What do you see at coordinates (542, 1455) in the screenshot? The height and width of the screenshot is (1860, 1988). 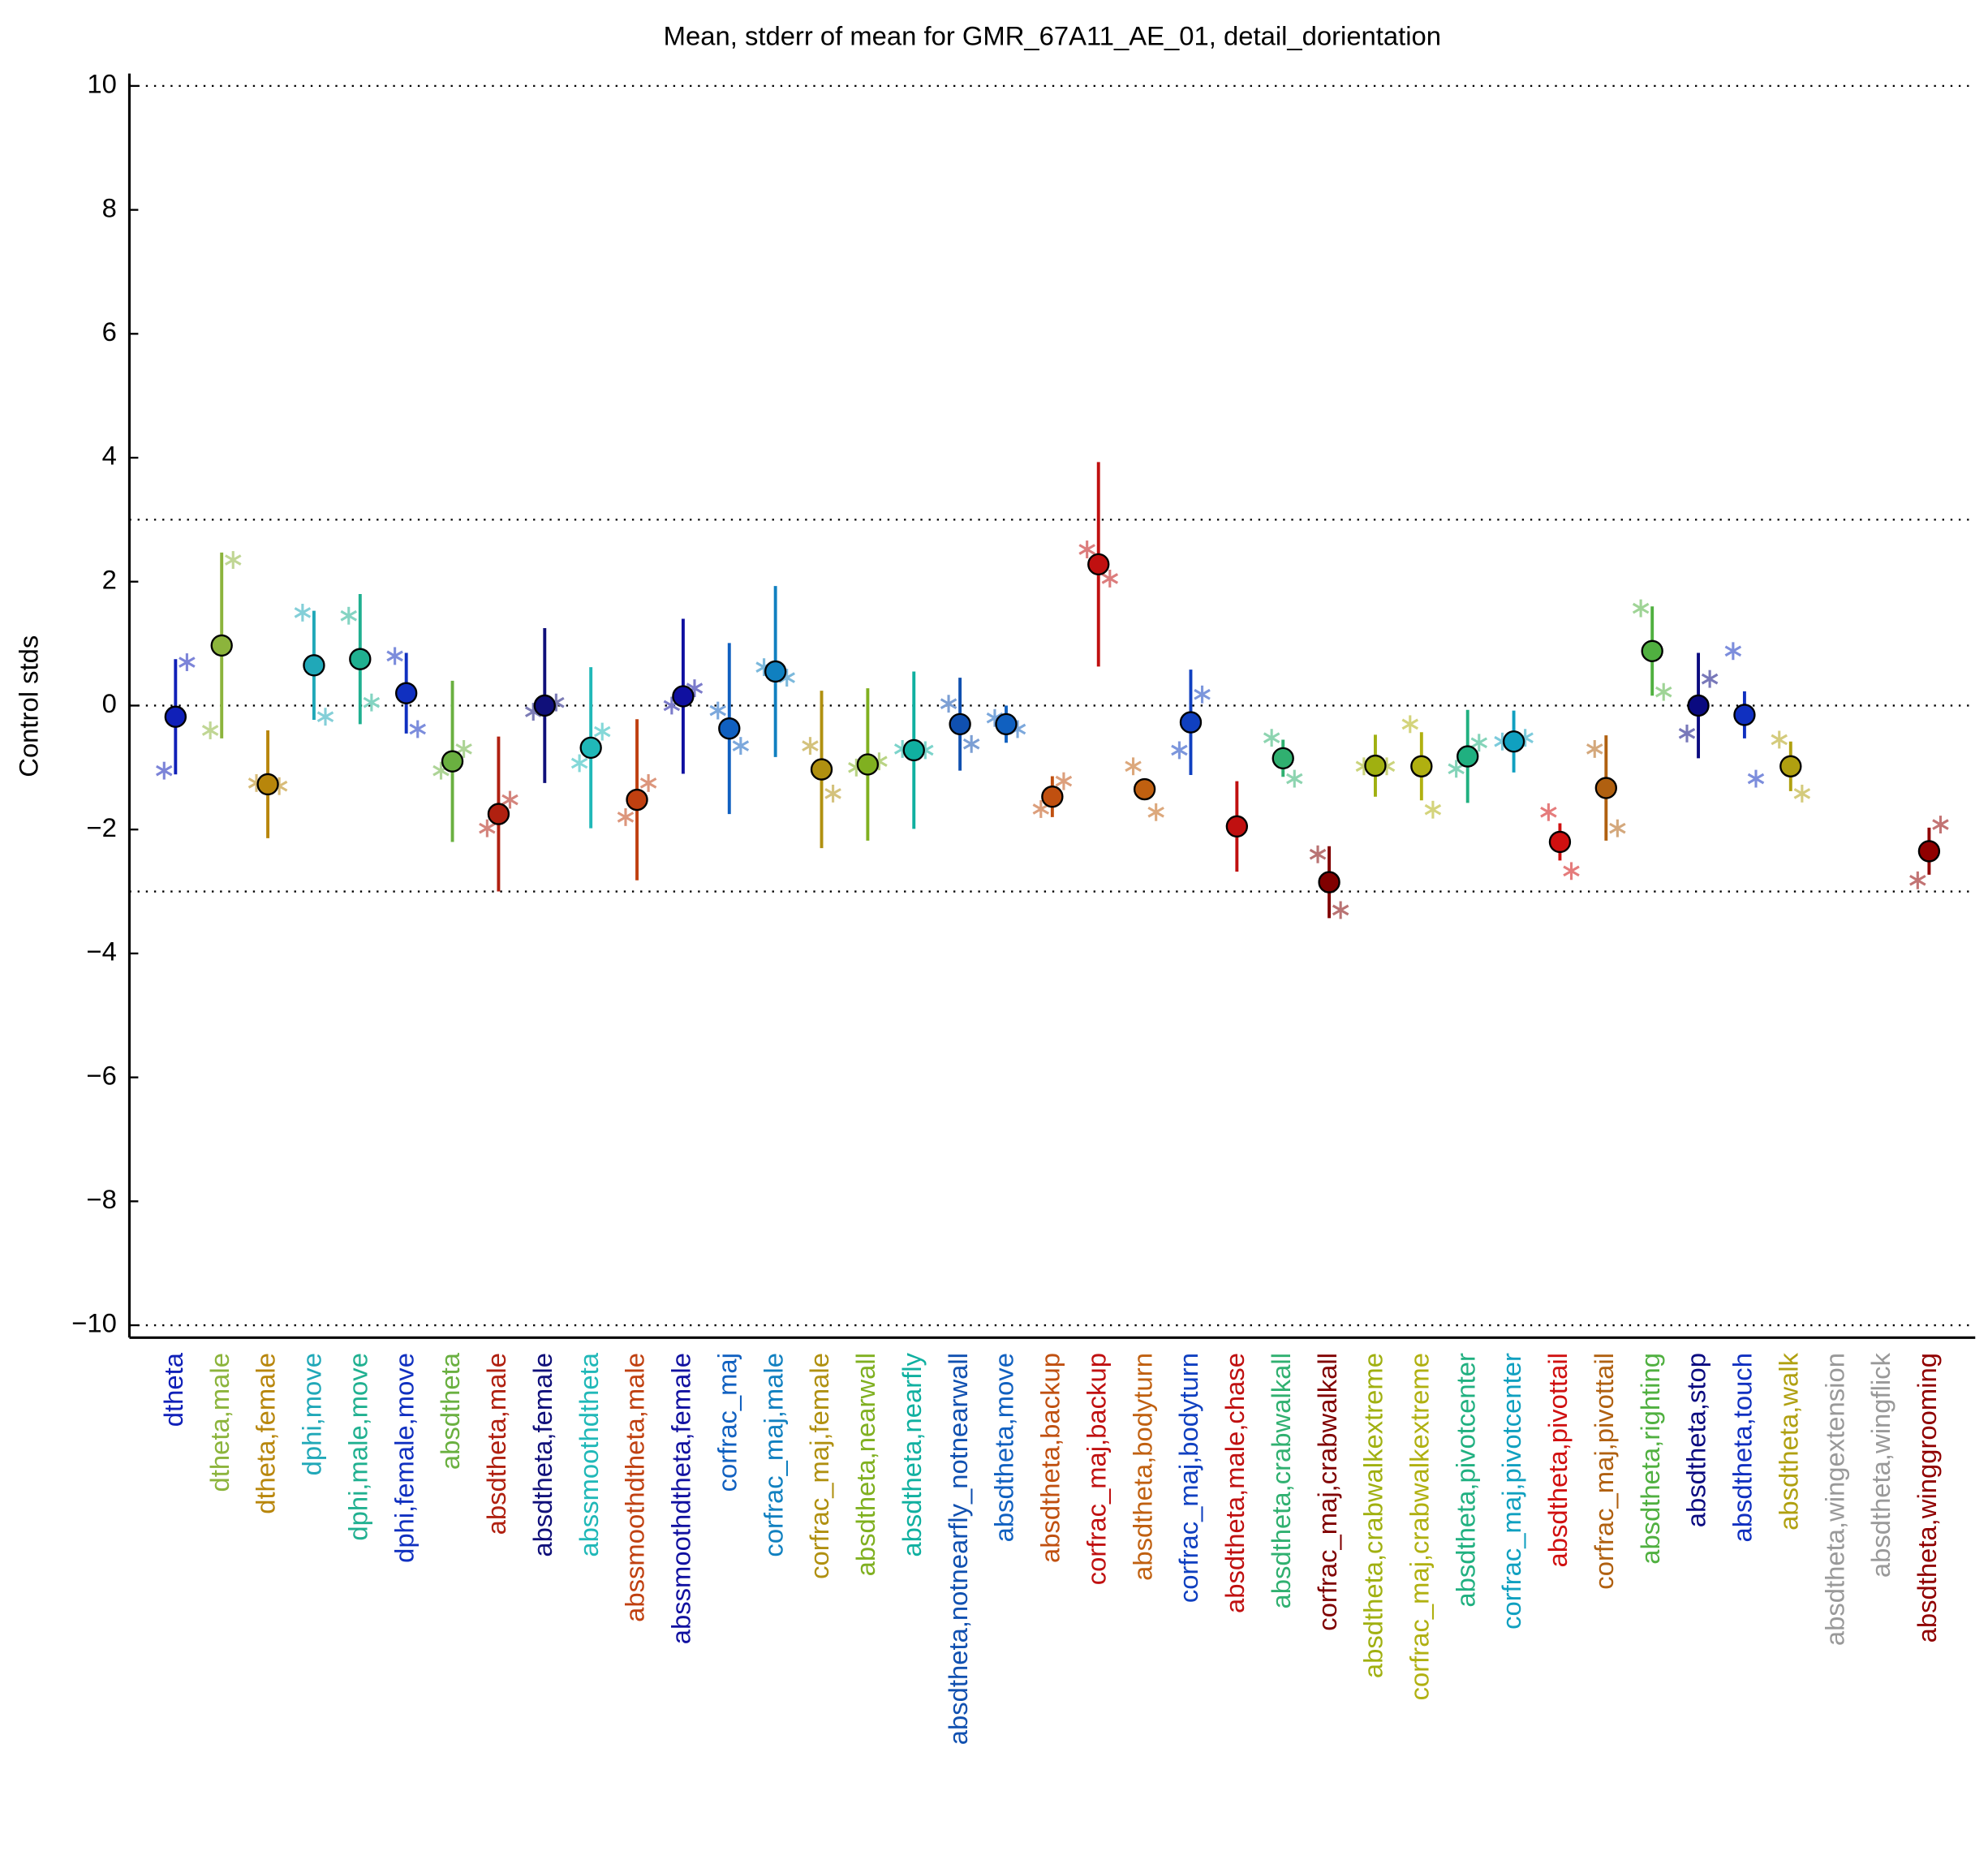 I see `x-tick-label: absdtheta,female` at bounding box center [542, 1455].